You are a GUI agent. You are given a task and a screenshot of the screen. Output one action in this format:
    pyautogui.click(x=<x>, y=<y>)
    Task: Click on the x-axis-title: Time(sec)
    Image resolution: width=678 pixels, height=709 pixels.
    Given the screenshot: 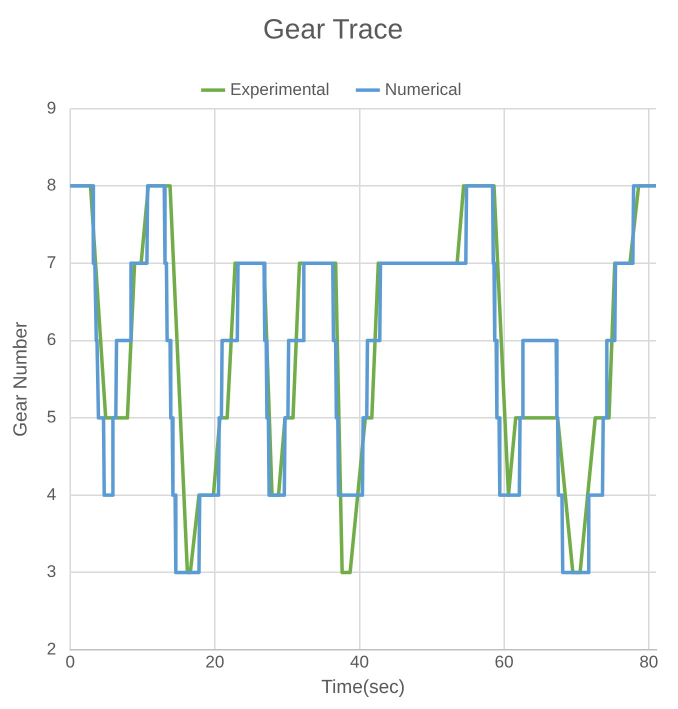 What is the action you would take?
    pyautogui.click(x=363, y=687)
    